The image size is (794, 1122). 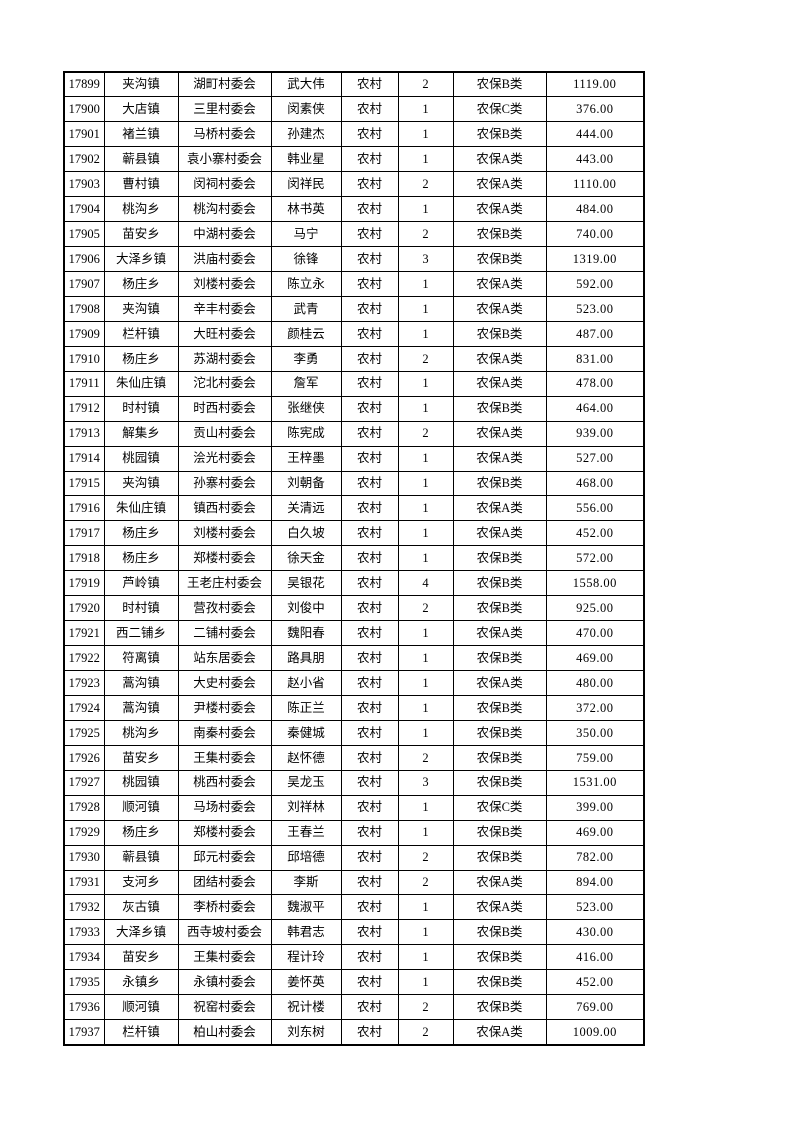 What do you see at coordinates (354, 109) in the screenshot?
I see `table-row: 17900 大店镇 三里村委会 闵素侠 农村 1 农保C类 376.00` at bounding box center [354, 109].